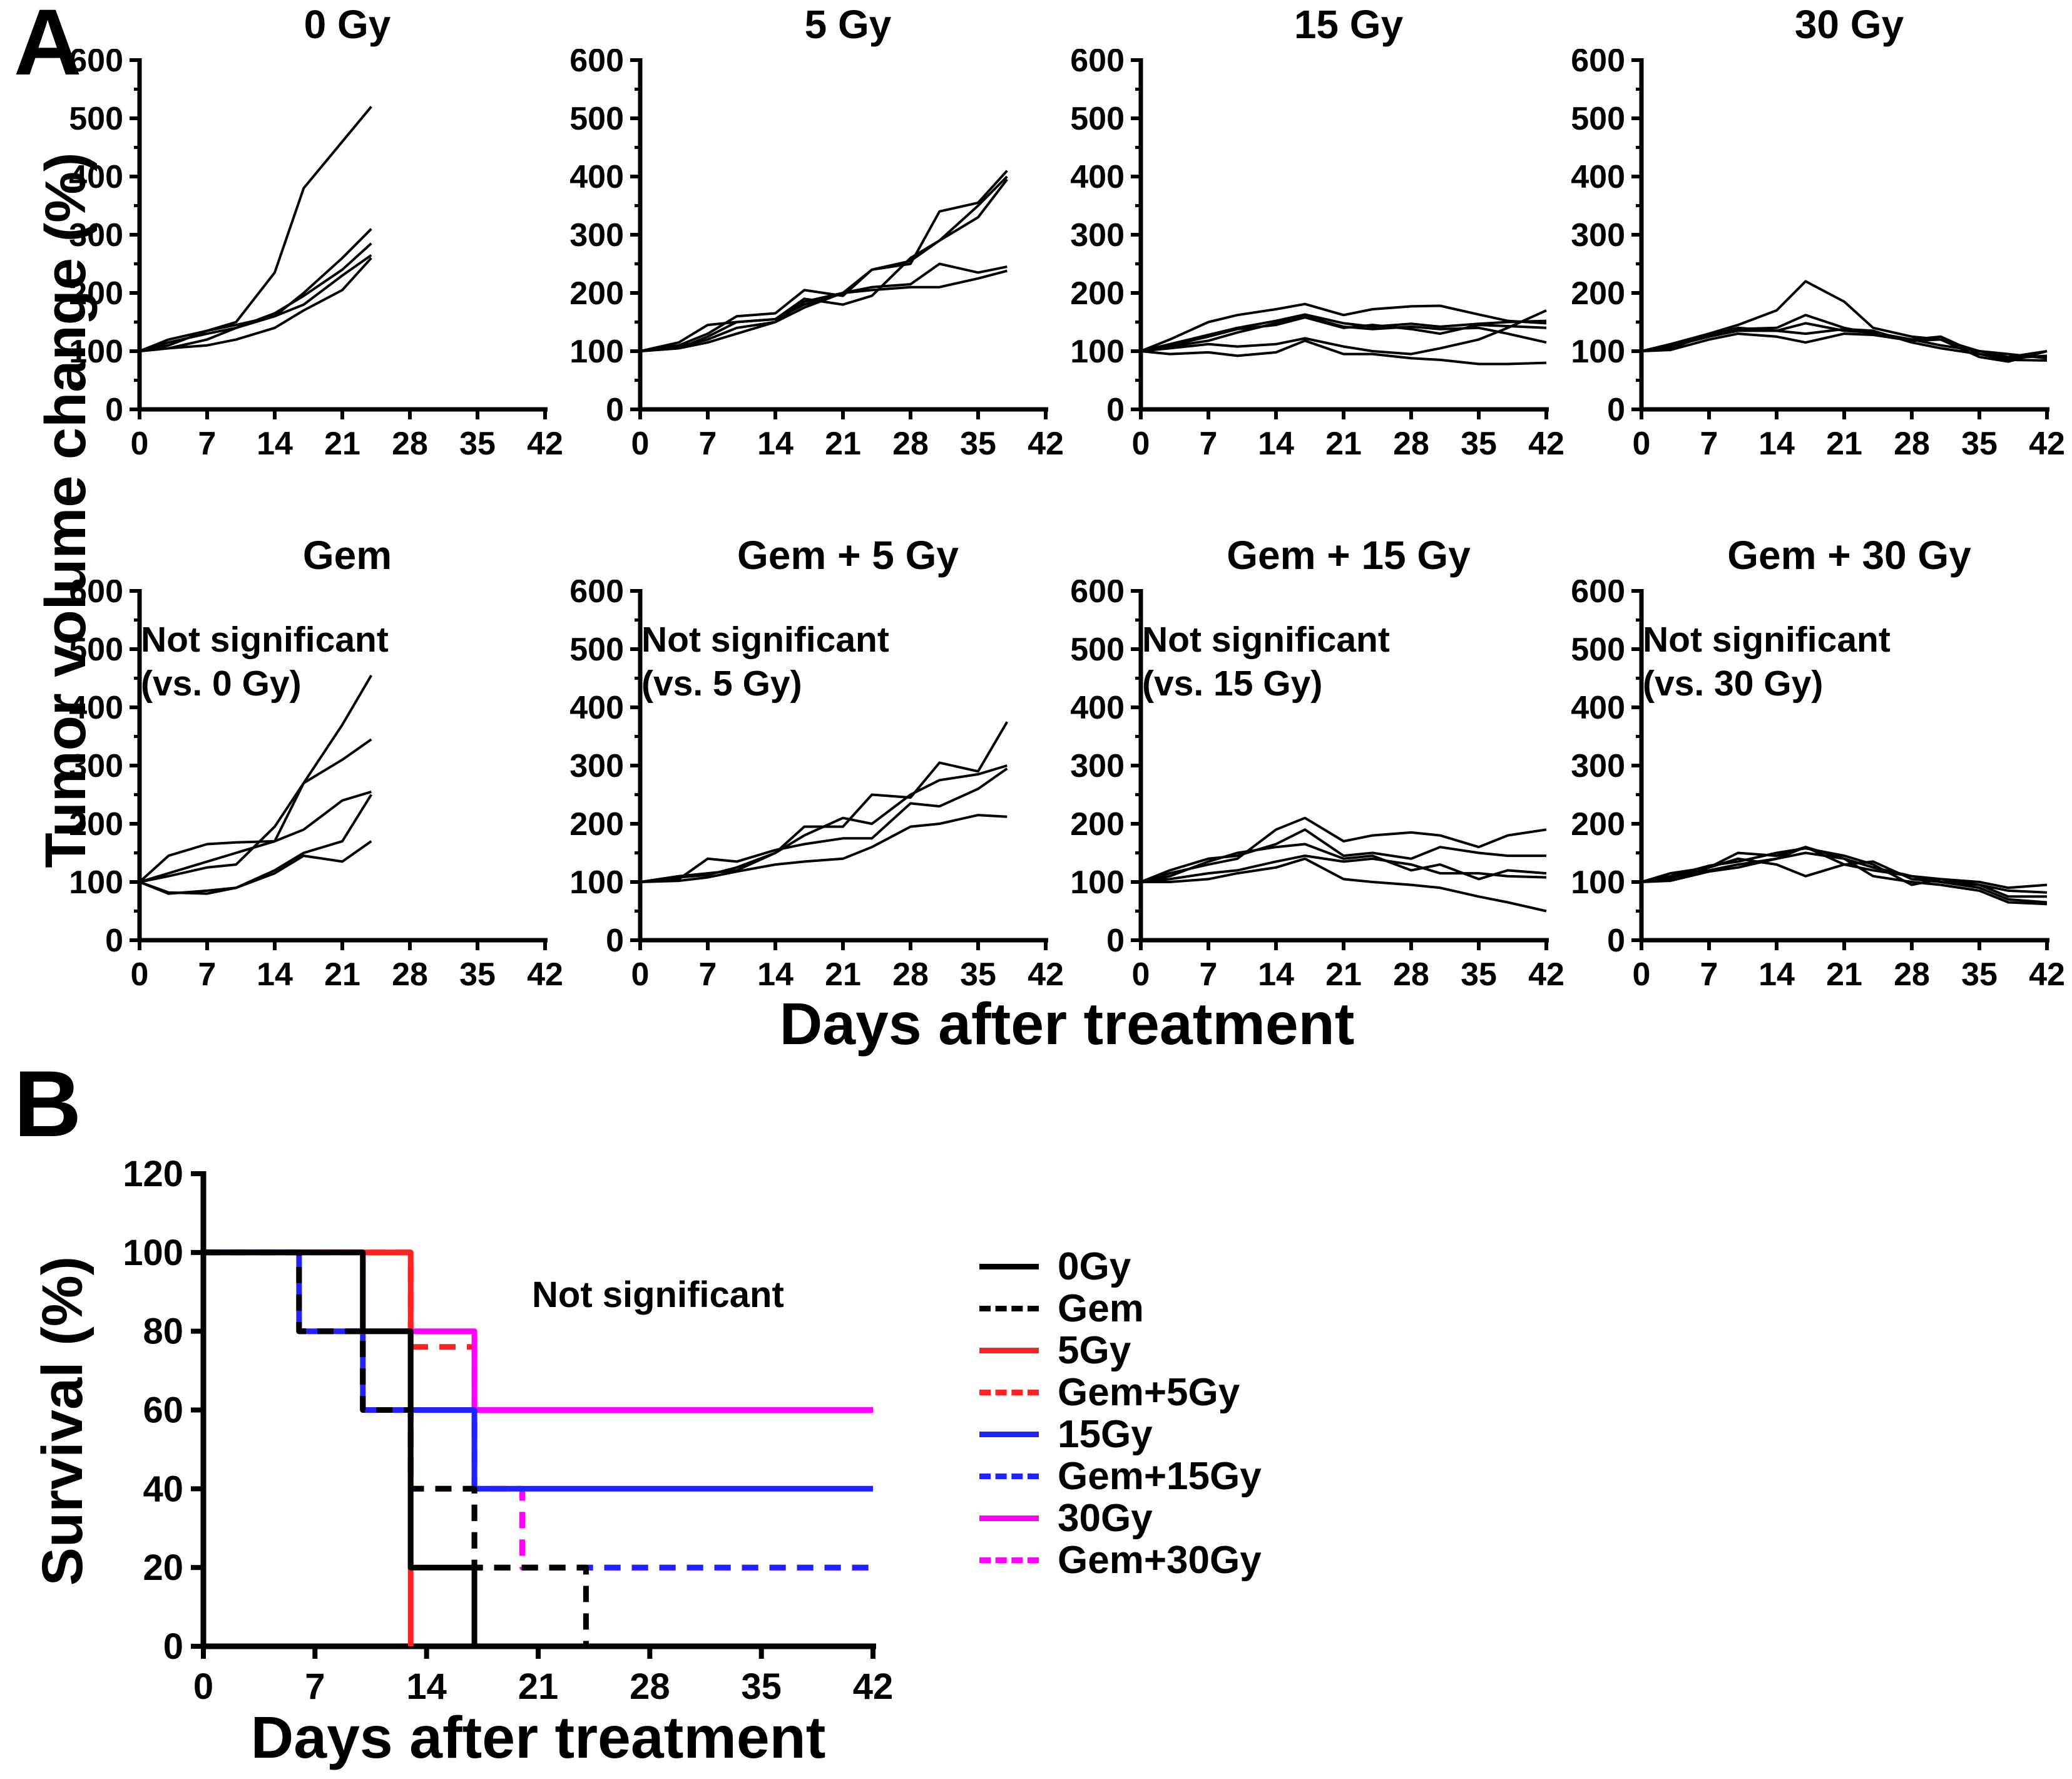  I want to click on subplot-5gy: 5 Gy 0 100 200 300 400 500 600 0 7 14 21 28 35 42, so click(816, 244).